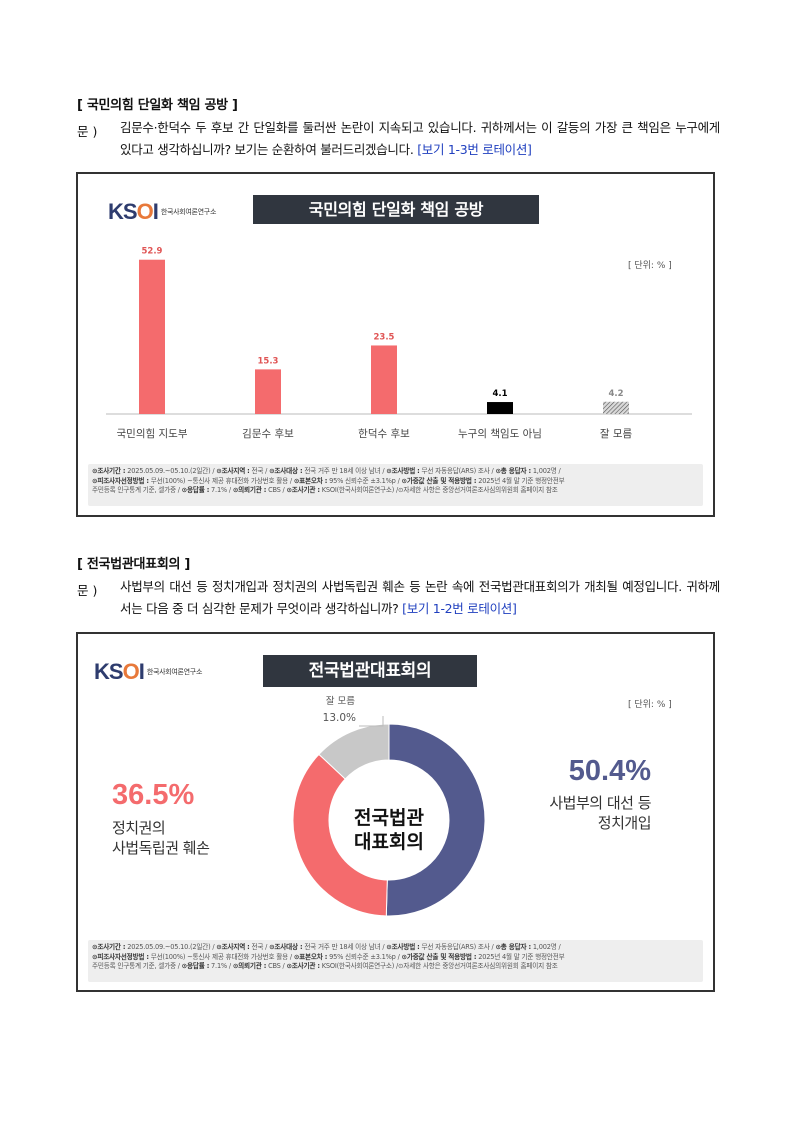 This screenshot has height=1121, width=793. What do you see at coordinates (157, 105) in the screenshot?
I see `section-heading-1: [ 국민의힘 단일화 책임 공방 ]` at bounding box center [157, 105].